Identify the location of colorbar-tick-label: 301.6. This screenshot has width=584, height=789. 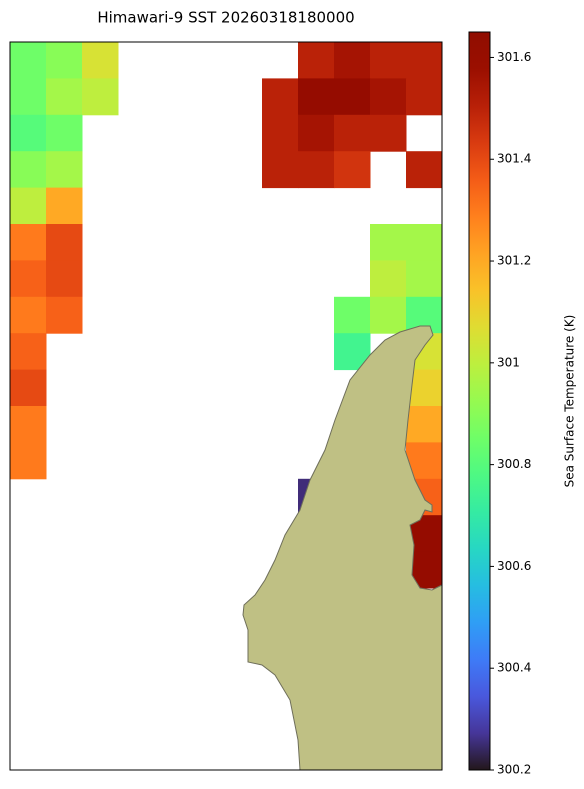
(514, 57).